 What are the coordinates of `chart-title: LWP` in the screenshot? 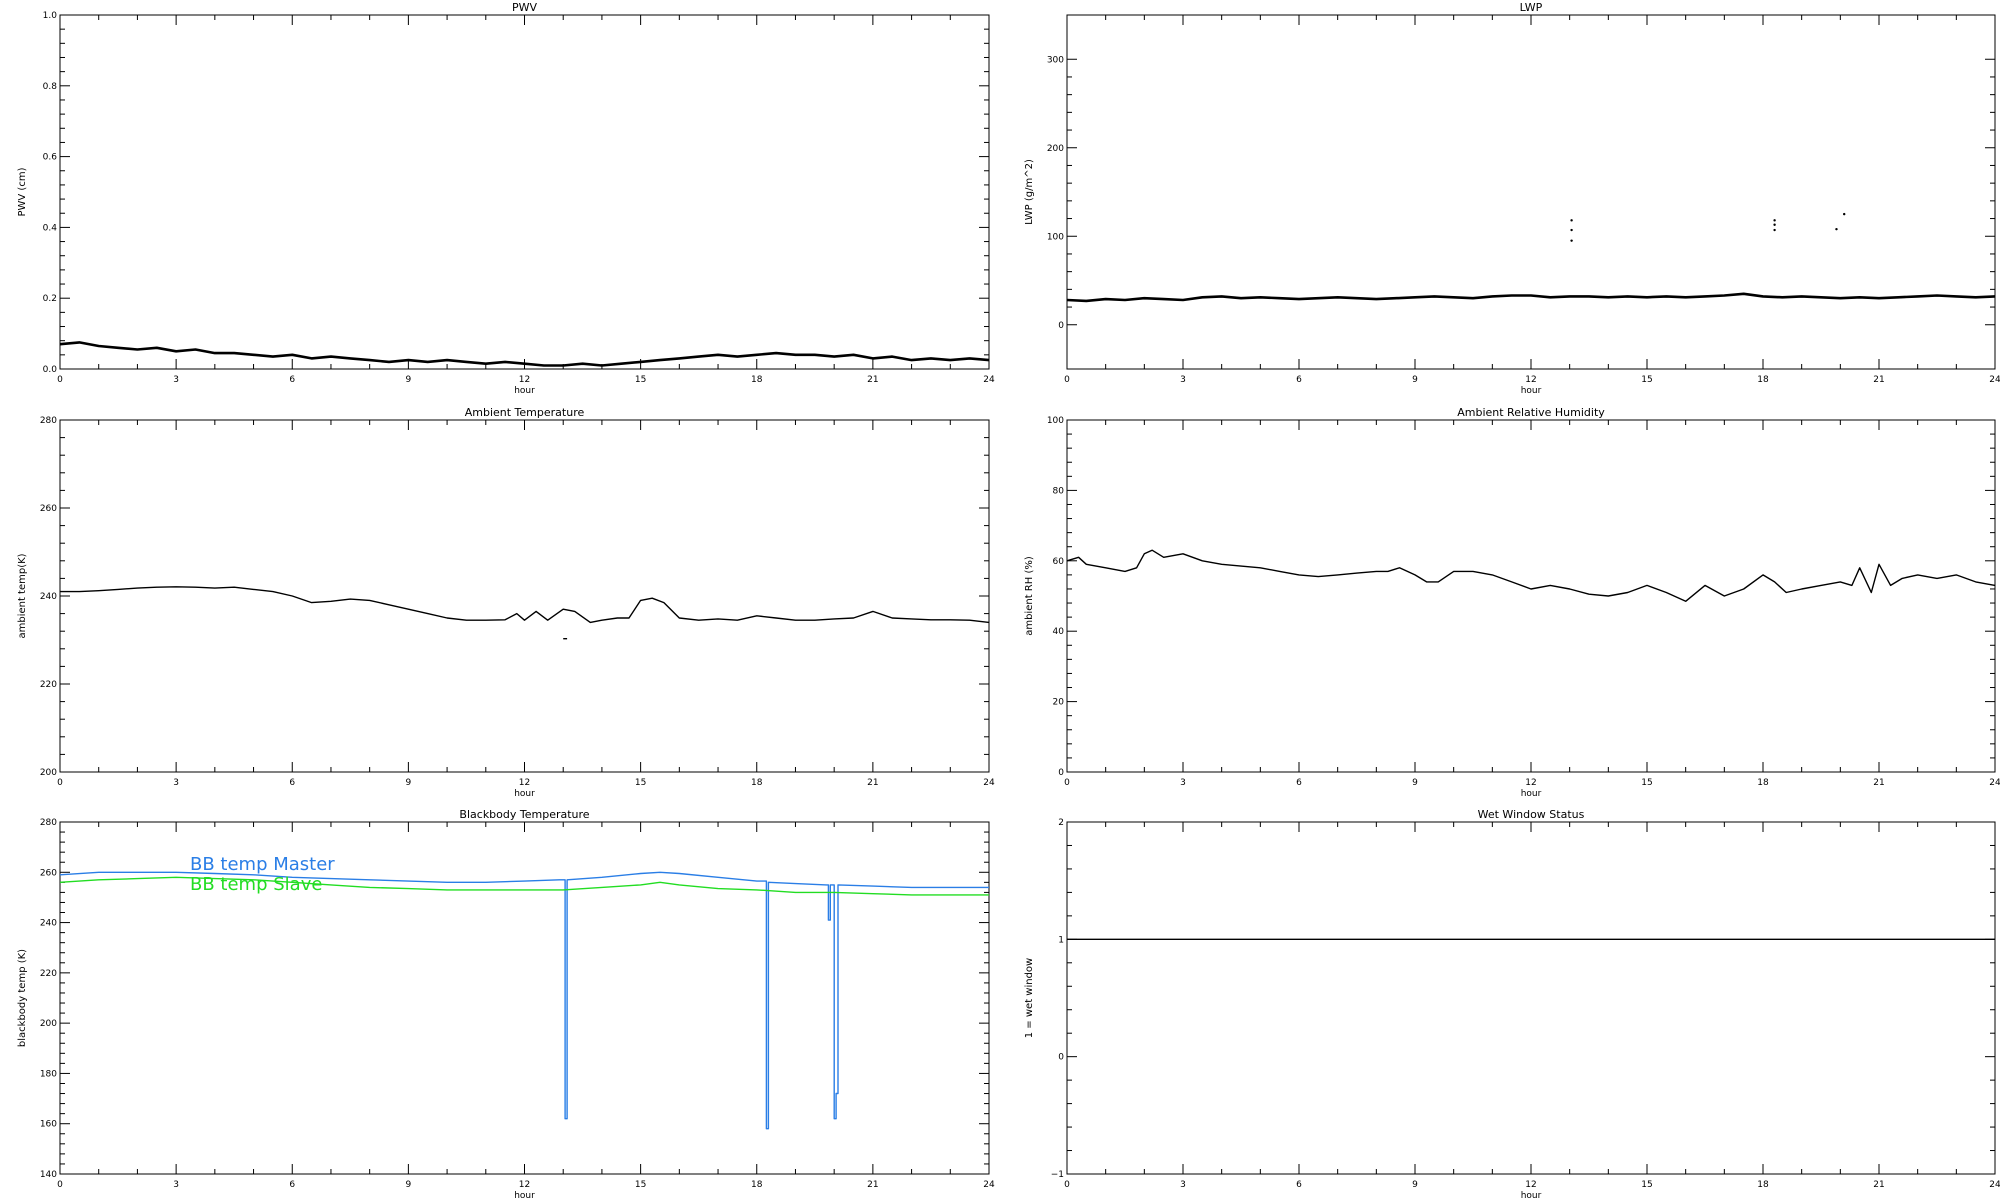 It's located at (1531, 7).